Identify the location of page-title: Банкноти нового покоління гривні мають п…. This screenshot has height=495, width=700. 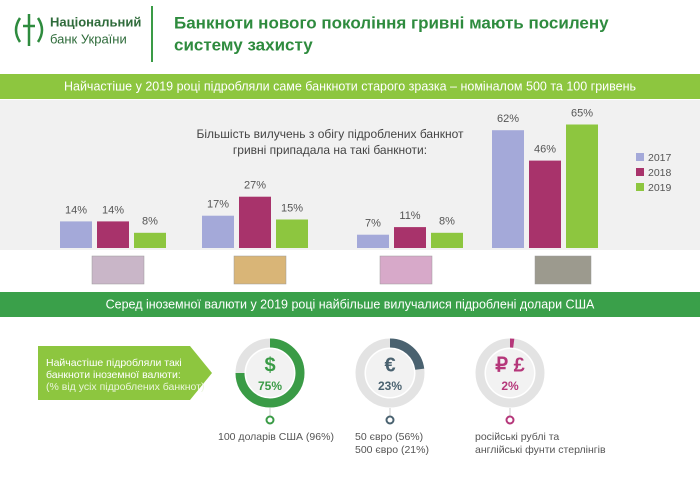
(391, 22).